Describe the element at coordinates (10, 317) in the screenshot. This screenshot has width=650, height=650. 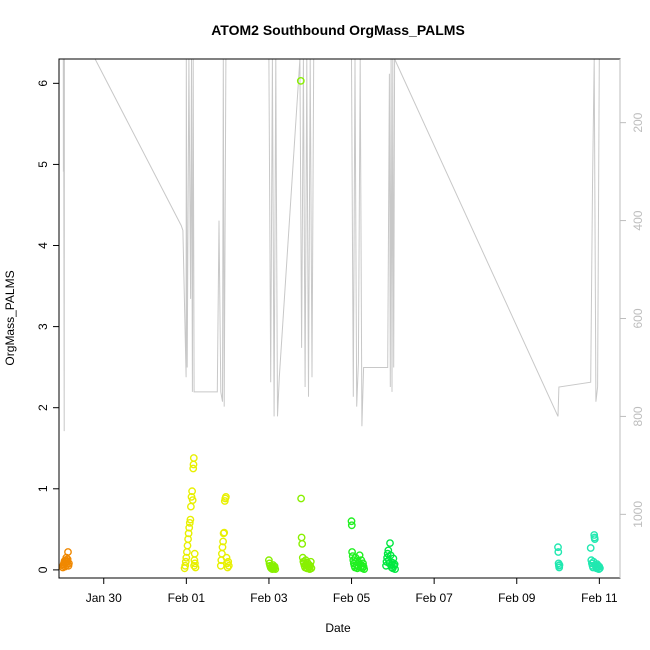
I see `y-axis-label: OrgMass_PALMS` at that location.